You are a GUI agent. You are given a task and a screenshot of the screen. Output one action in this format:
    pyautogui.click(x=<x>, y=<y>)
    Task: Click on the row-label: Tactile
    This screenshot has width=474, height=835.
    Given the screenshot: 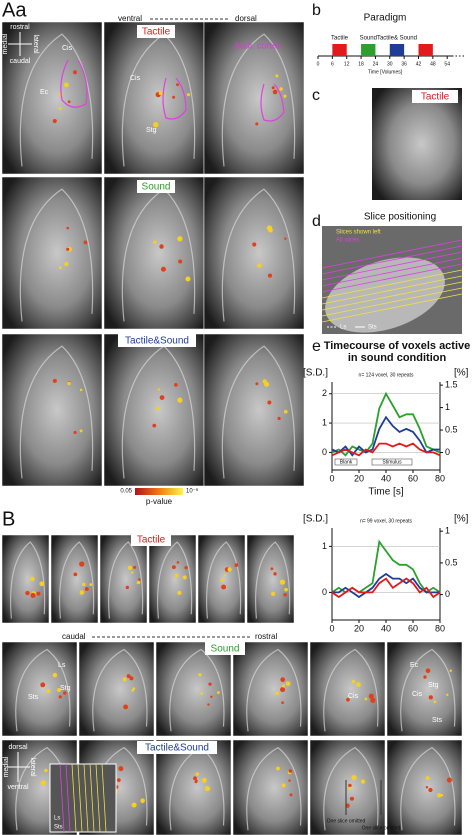 What is the action you would take?
    pyautogui.click(x=156, y=32)
    